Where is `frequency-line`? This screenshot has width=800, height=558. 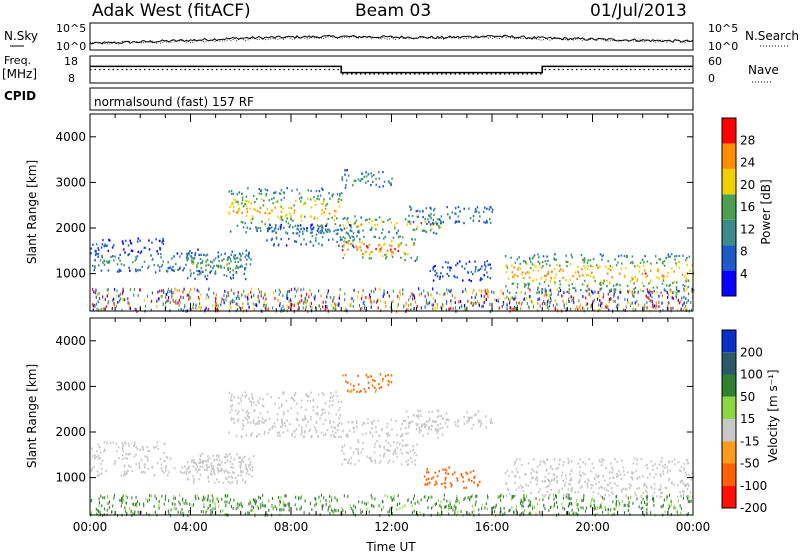 frequency-line is located at coordinates (391, 69).